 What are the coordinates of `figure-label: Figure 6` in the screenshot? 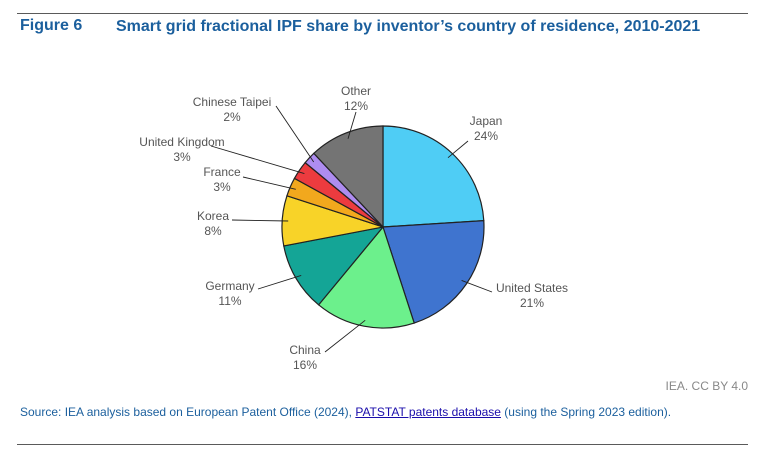 It's located at (51, 25).